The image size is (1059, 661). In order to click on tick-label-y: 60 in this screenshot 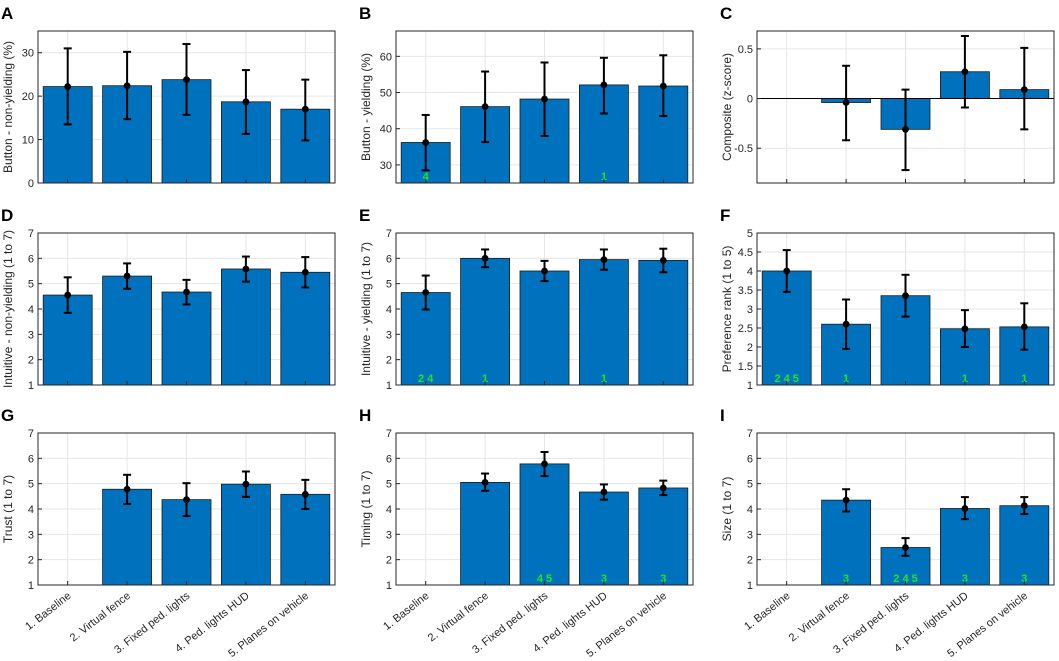, I will do `click(386, 57)`.